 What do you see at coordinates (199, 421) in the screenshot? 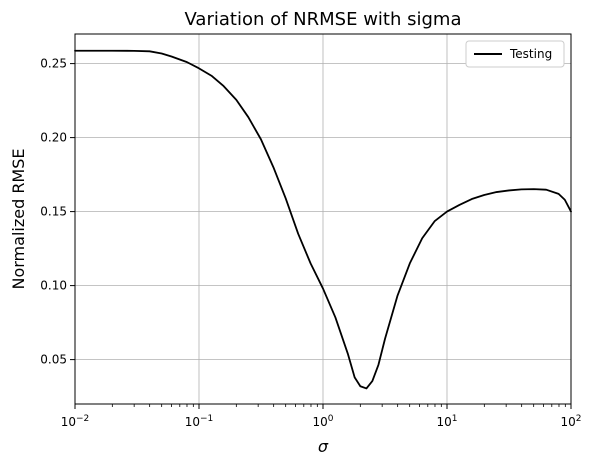
I see `x-tick-label: 10⁻¹` at bounding box center [199, 421].